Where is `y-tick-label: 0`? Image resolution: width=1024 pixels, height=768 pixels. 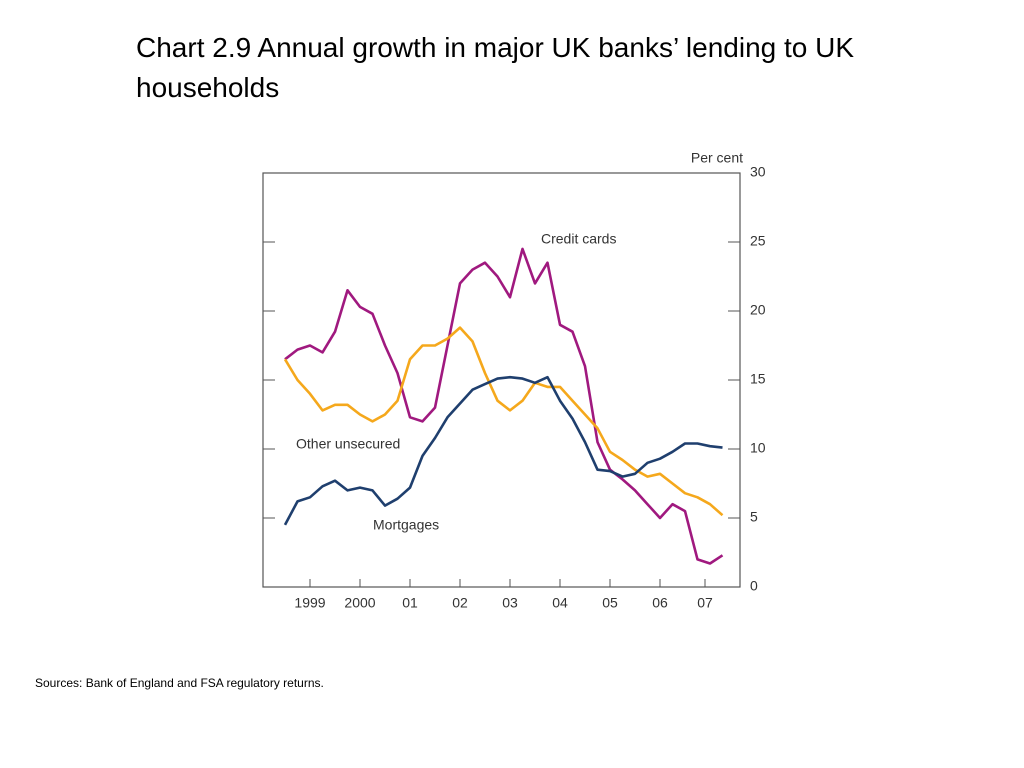 y-tick-label: 0 is located at coordinates (754, 586).